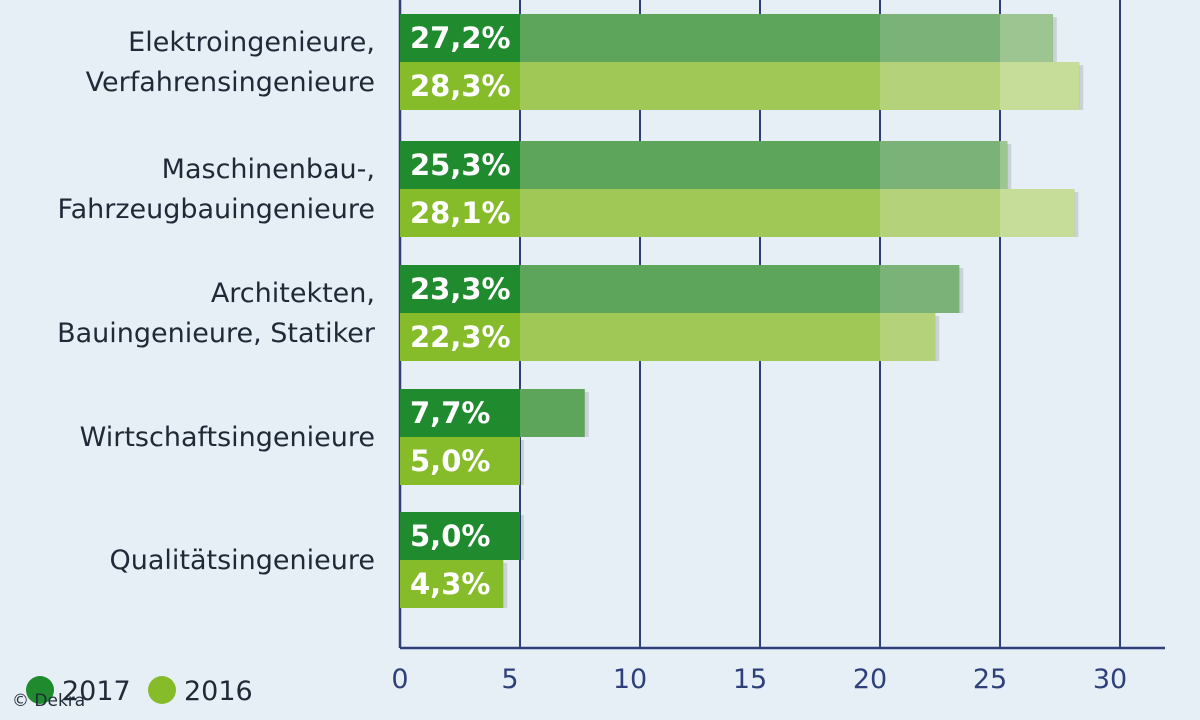  Describe the element at coordinates (242, 560) in the screenshot. I see `category-label: Qualitätsingenieure` at that location.